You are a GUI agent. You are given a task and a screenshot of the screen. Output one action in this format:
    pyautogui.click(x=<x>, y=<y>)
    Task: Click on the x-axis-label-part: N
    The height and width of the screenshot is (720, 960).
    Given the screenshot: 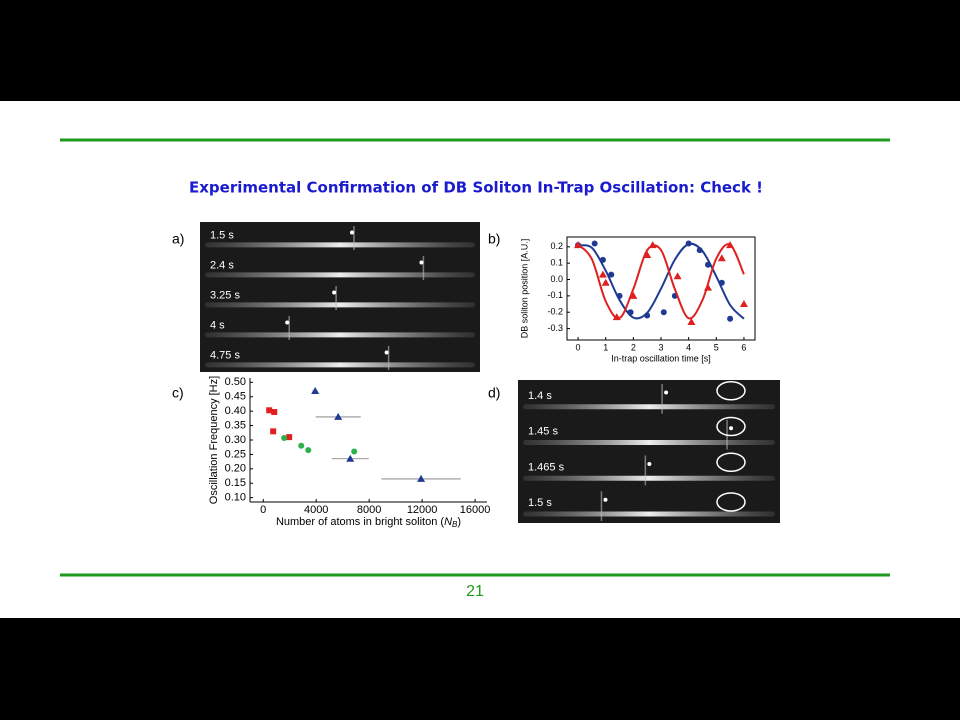 What is the action you would take?
    pyautogui.click(x=448, y=522)
    